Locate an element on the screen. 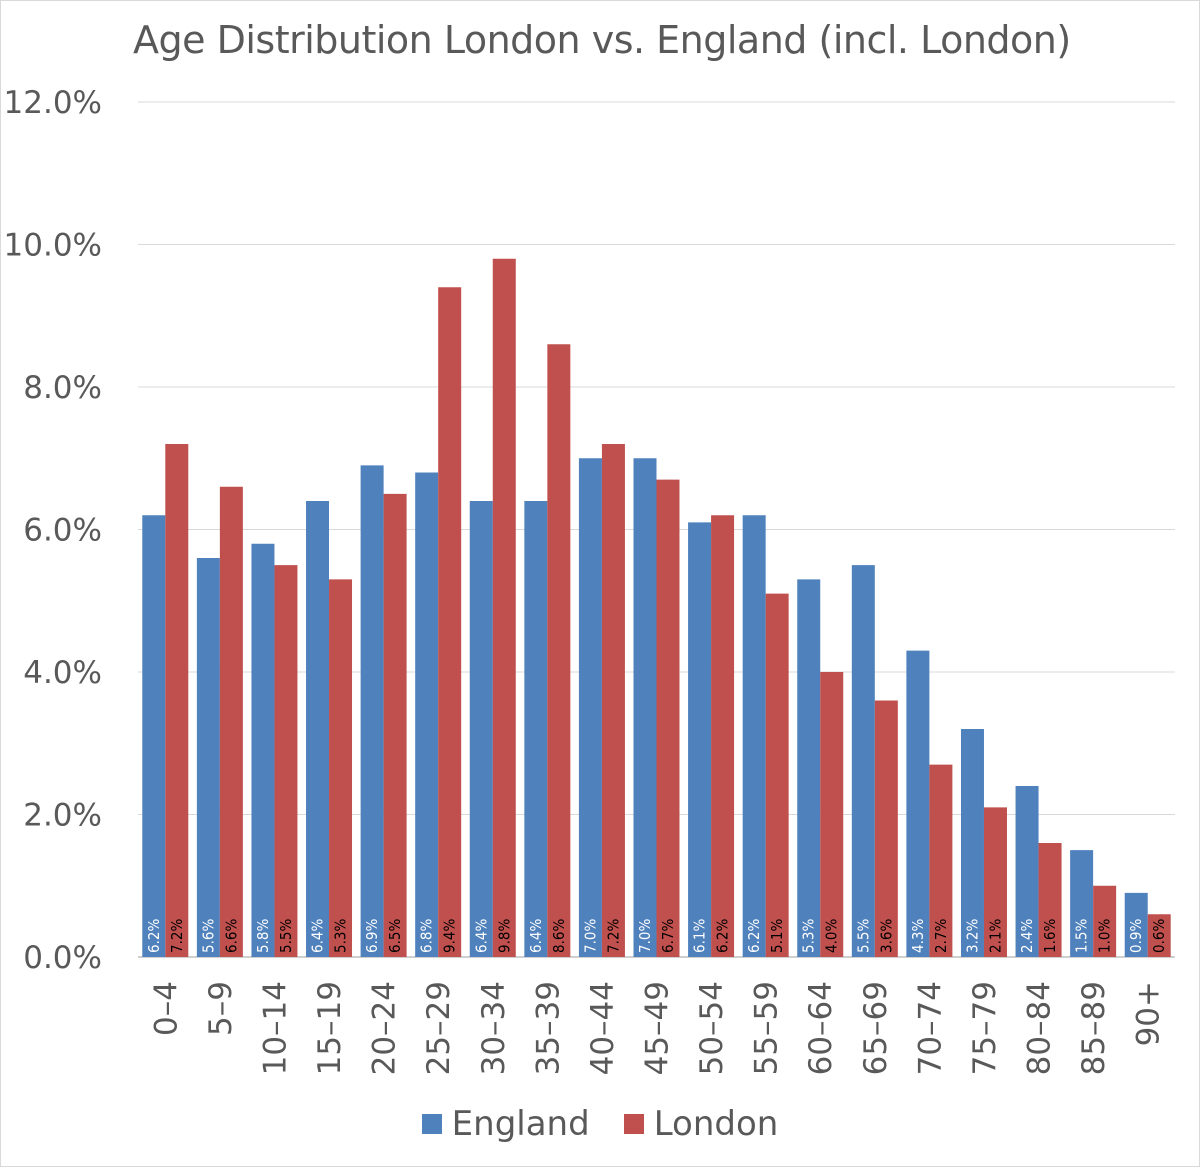 This screenshot has width=1200, height=1167. legend-label-london: London is located at coordinates (716, 1124).